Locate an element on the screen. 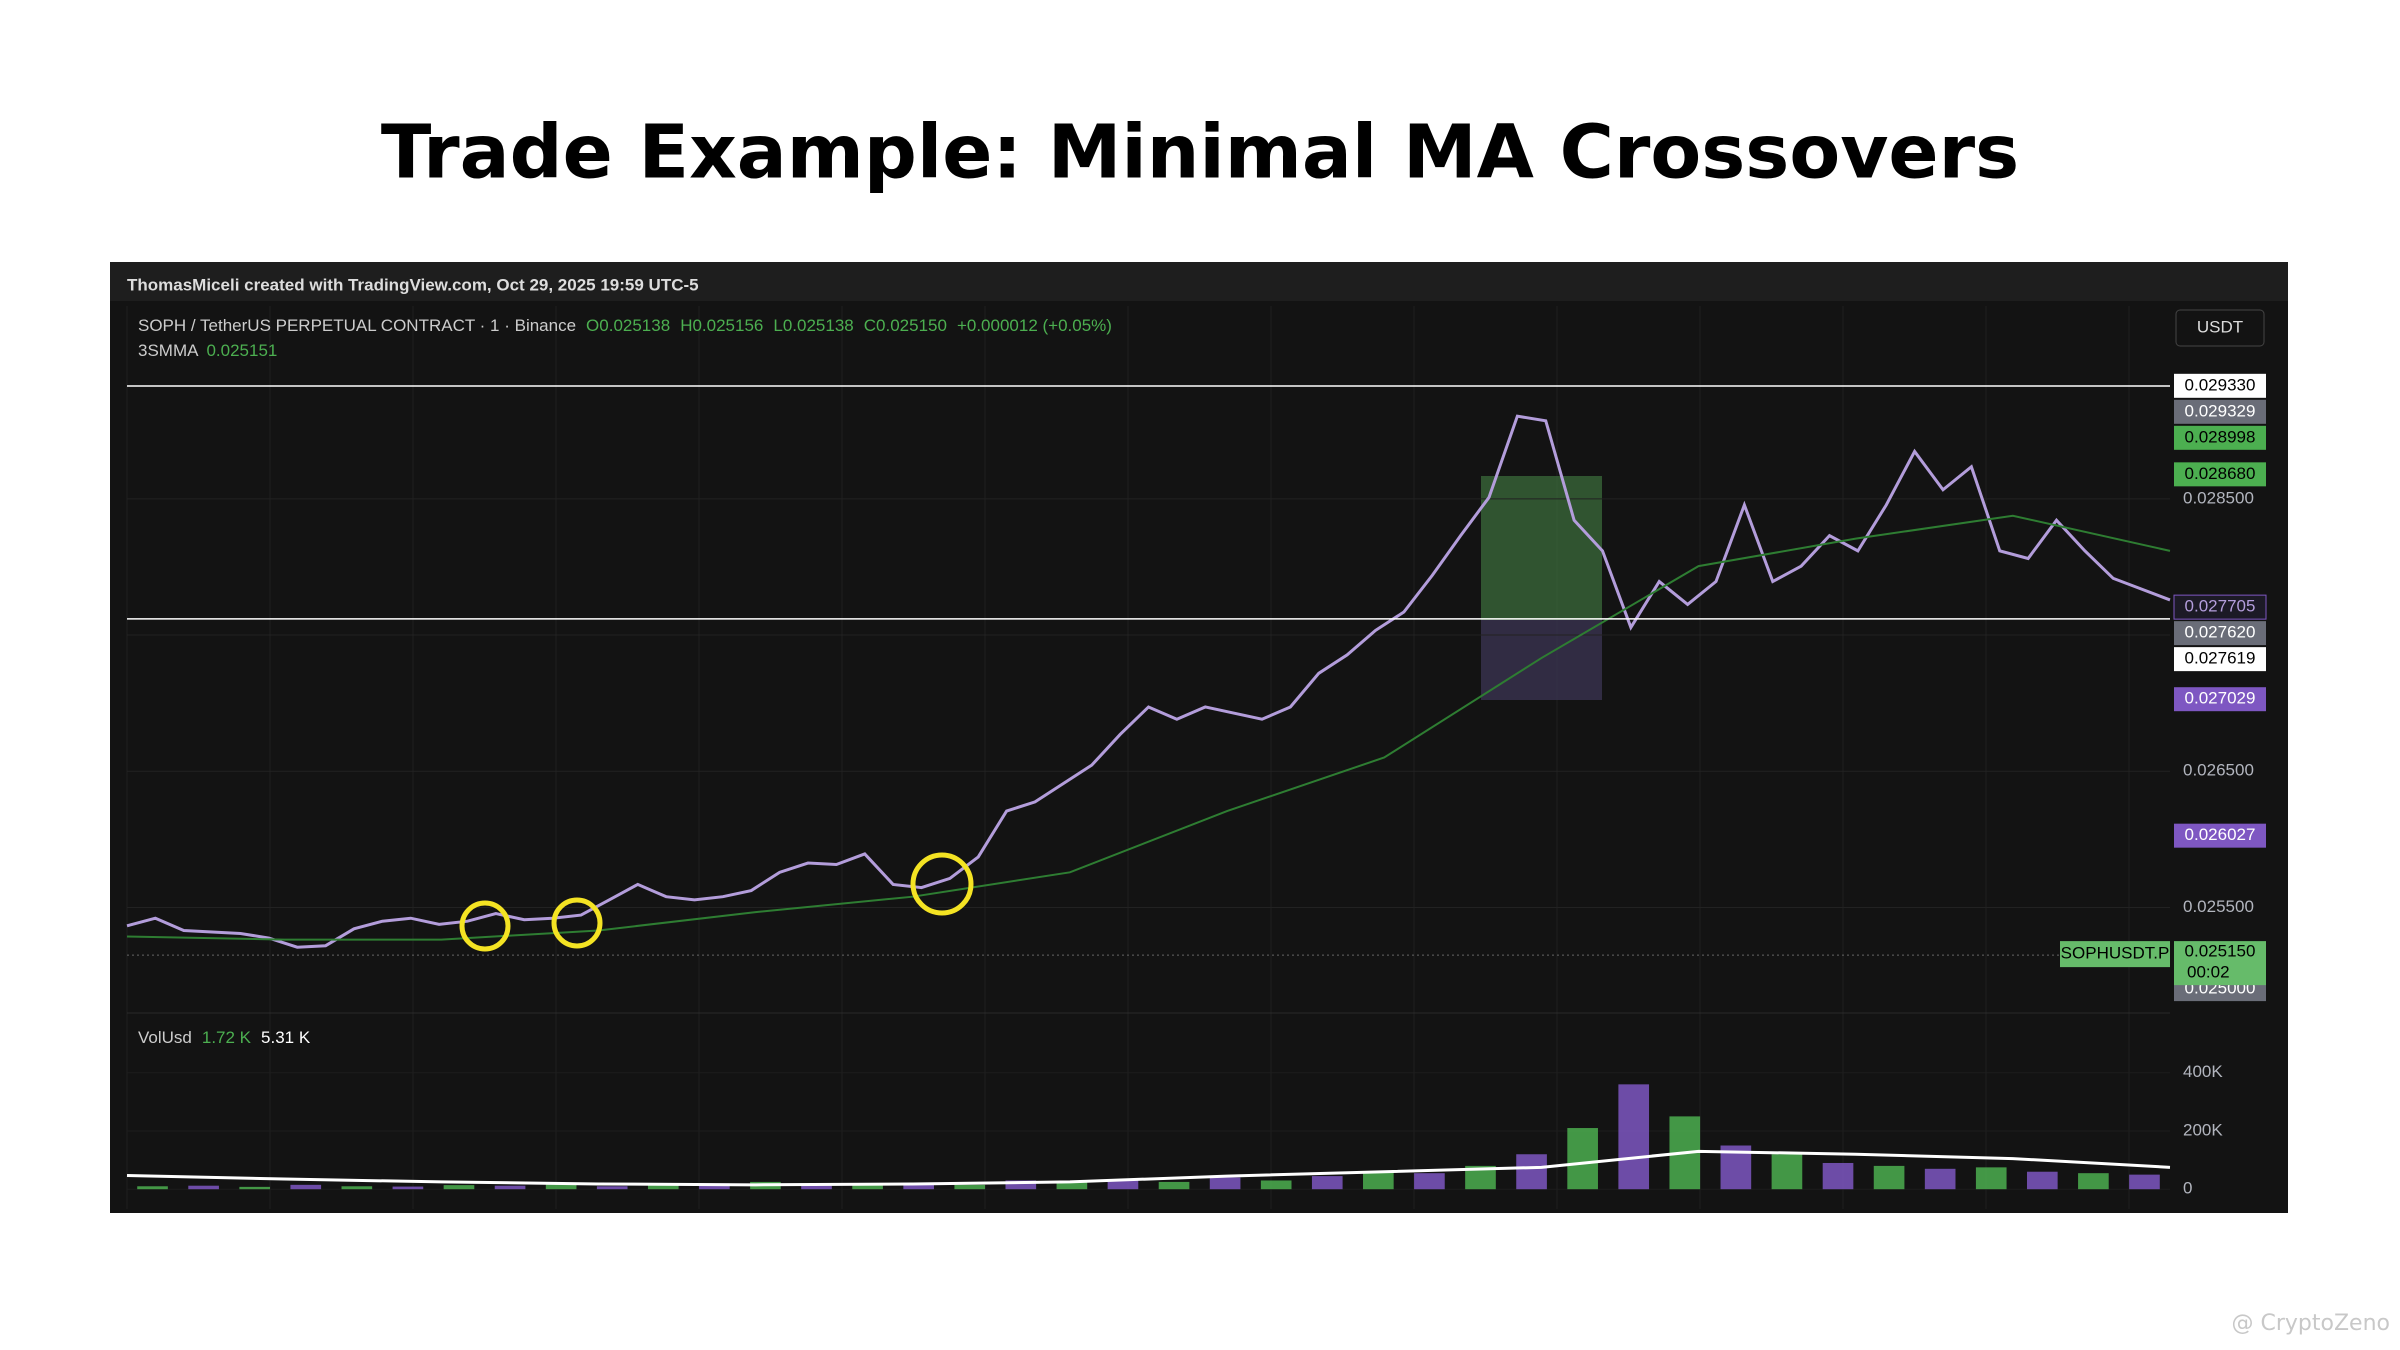 This screenshot has width=2400, height=1350. ohlc-change: +0.000012 (+0.05%) is located at coordinates (1034, 325).